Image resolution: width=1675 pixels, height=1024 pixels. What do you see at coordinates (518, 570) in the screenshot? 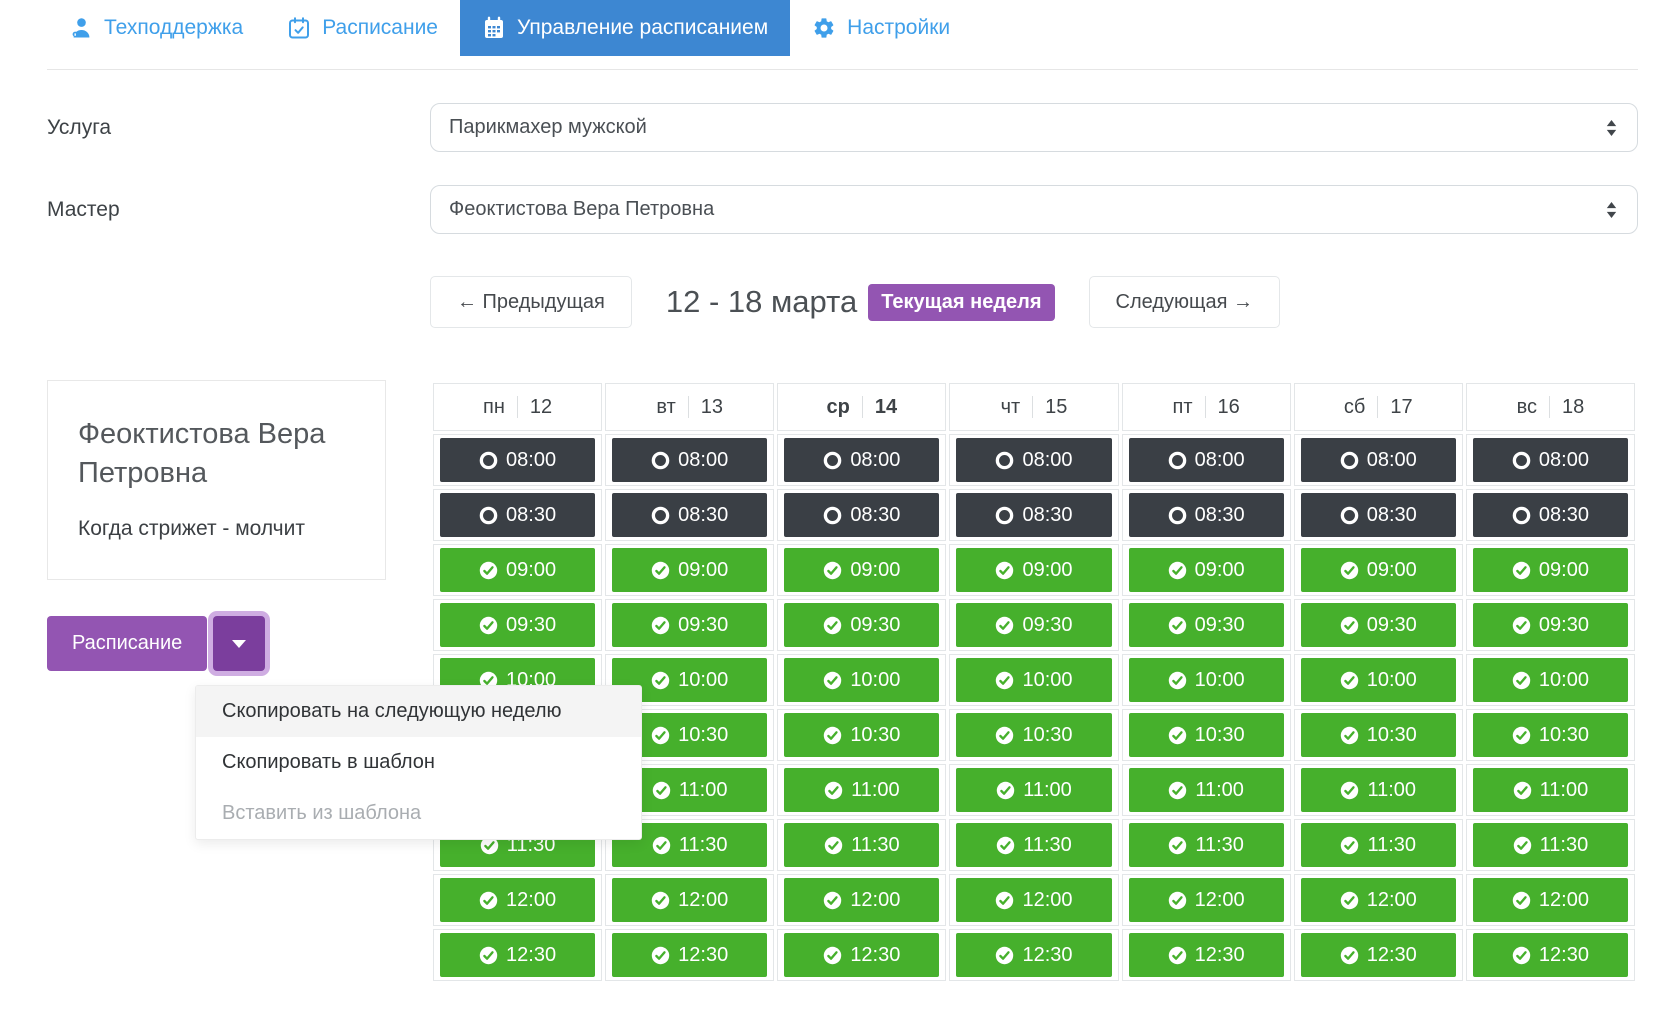
I see `time-slot-пн-09:00: 09:00` at bounding box center [518, 570].